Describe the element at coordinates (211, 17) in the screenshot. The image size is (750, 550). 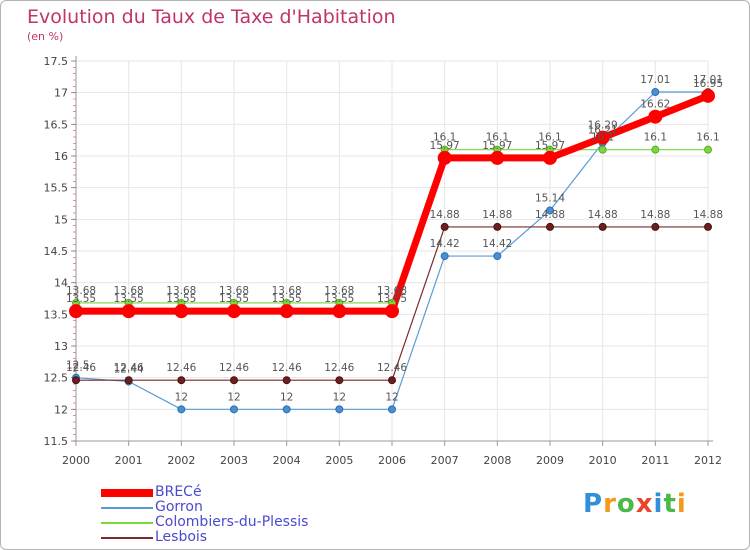
I see `chart-title: Evolution du Taux de Taxe d'Habitation` at that location.